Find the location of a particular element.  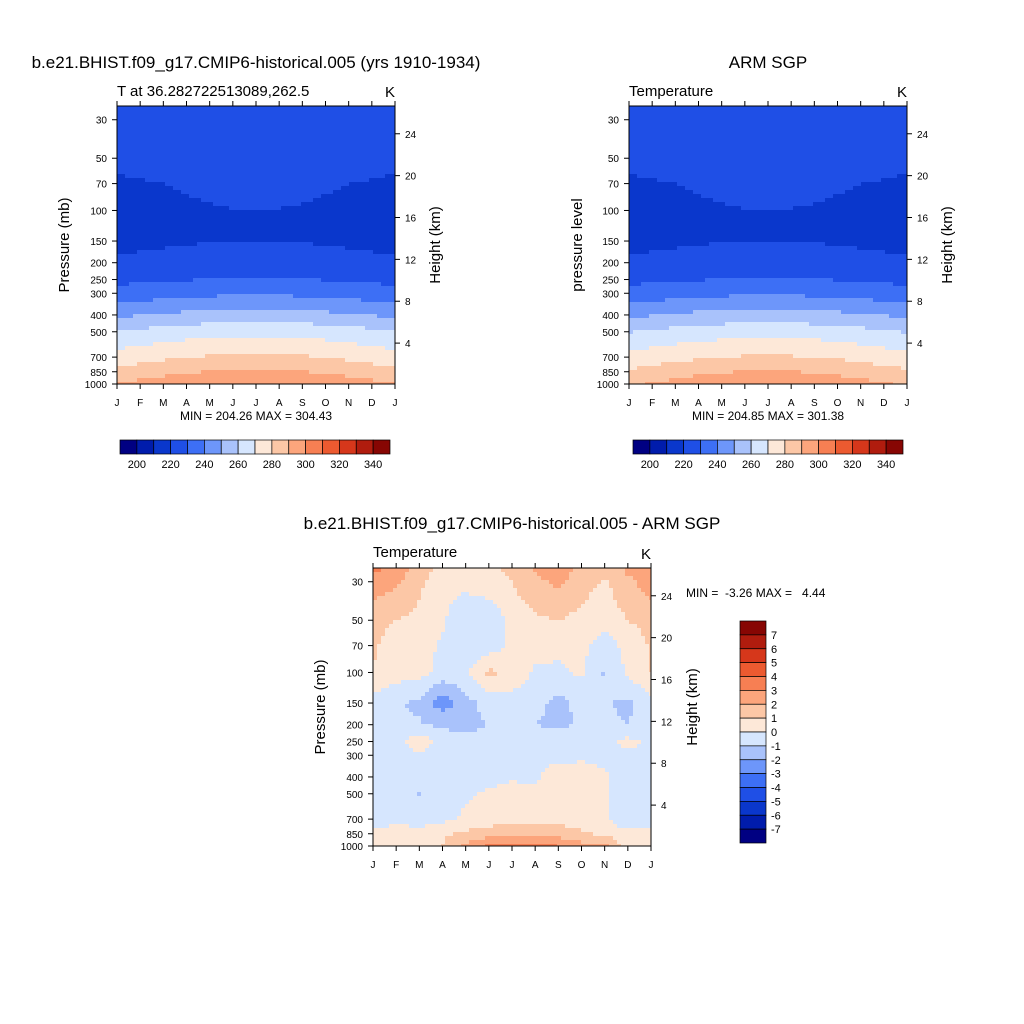

y-right-tick-label: 8 is located at coordinates (408, 302).